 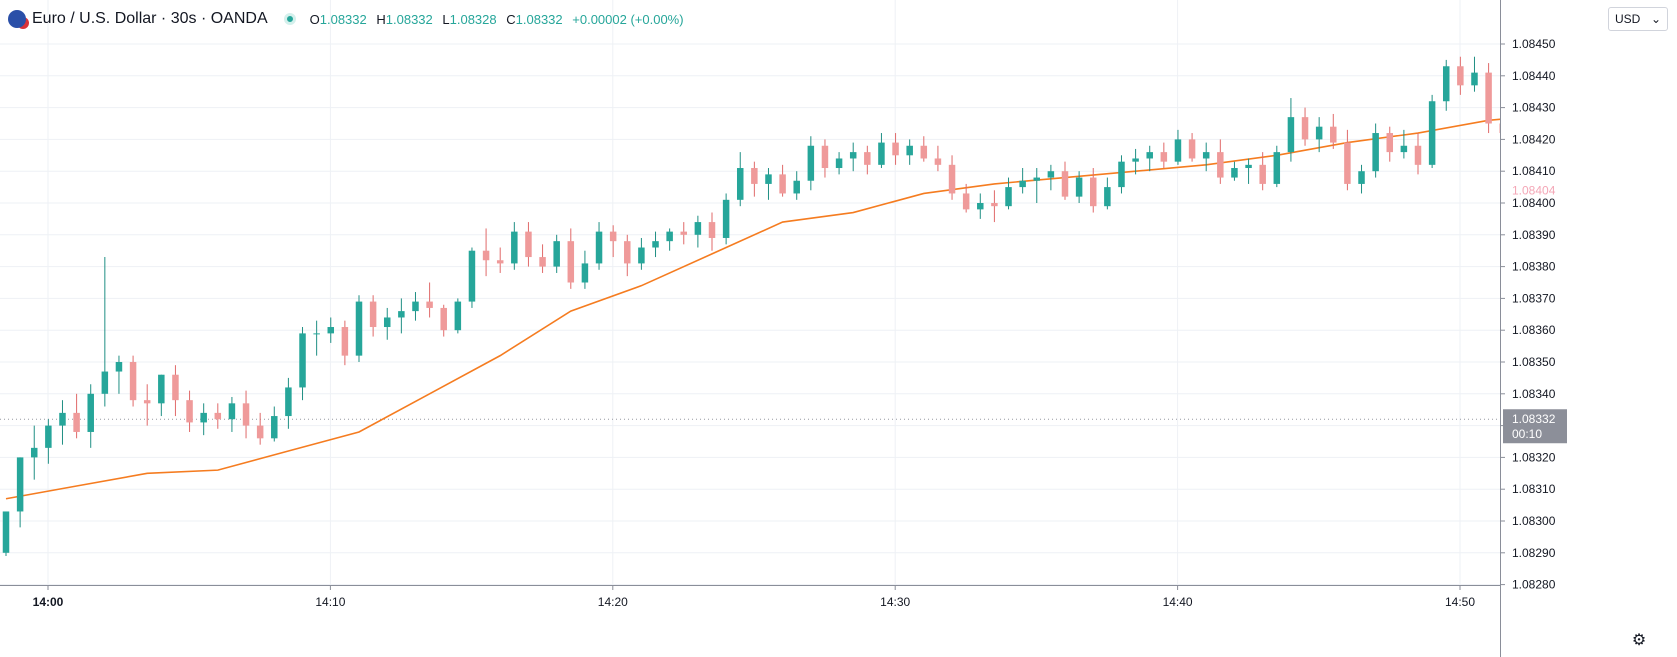 I want to click on settings-gear-icon: ⚙, so click(x=1639, y=640).